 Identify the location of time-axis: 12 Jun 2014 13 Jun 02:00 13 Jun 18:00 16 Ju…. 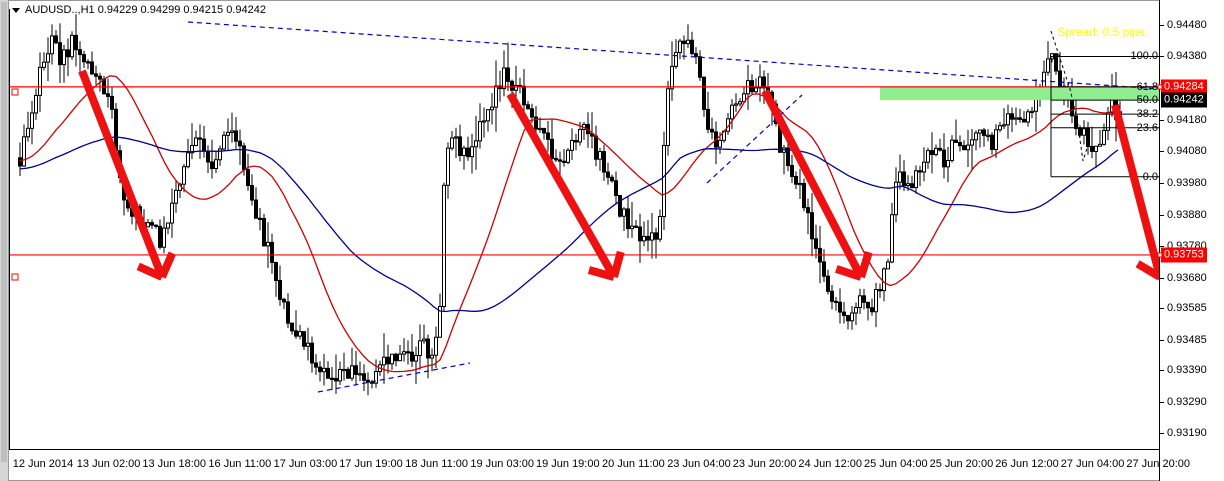
(599, 465).